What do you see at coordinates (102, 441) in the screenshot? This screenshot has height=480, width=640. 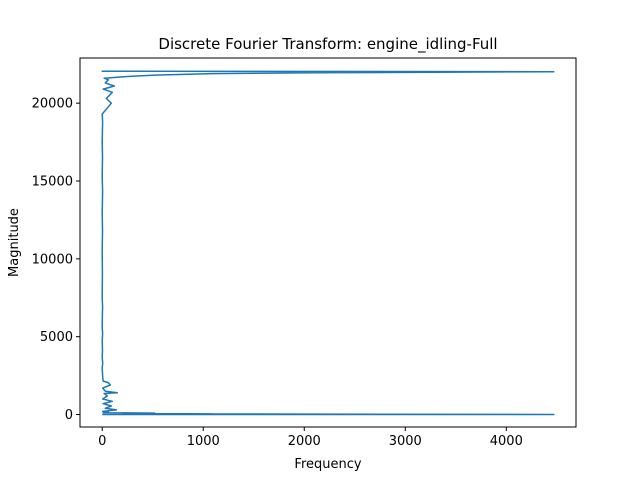 I see `x-tick-label: 0` at bounding box center [102, 441].